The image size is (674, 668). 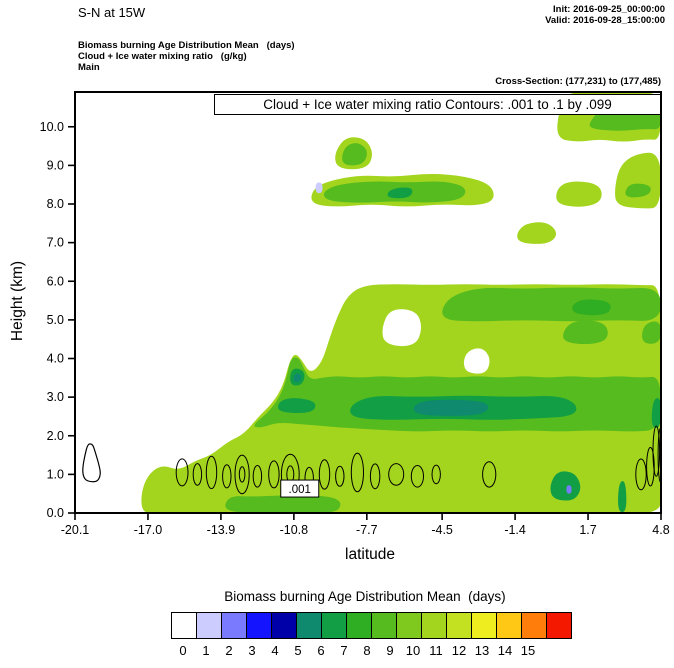 What do you see at coordinates (55, 243) in the screenshot?
I see `y-tick-label: 7.0` at bounding box center [55, 243].